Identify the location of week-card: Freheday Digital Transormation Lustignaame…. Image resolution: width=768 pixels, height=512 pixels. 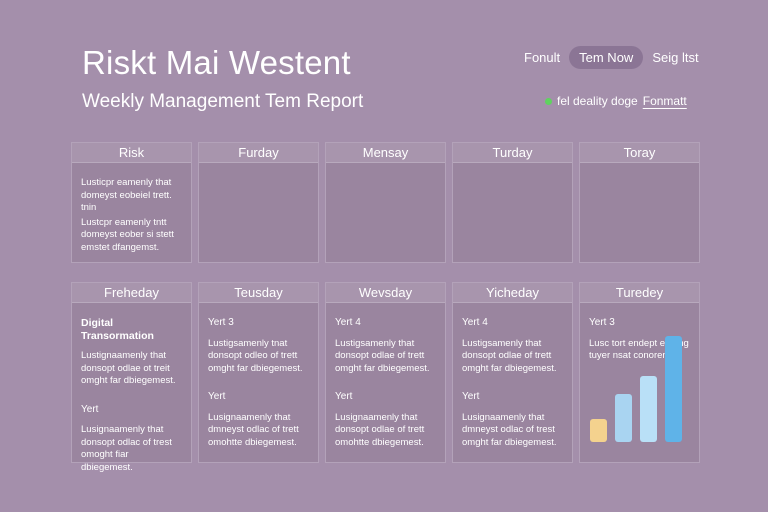
(131, 377).